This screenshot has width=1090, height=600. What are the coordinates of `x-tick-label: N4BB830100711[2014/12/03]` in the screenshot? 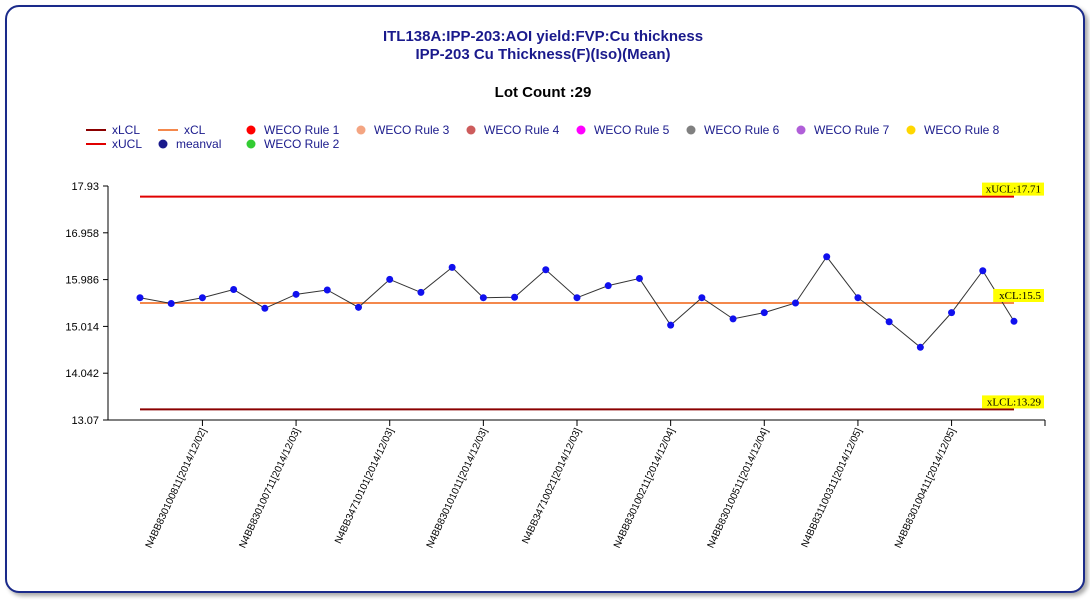 It's located at (269, 488).